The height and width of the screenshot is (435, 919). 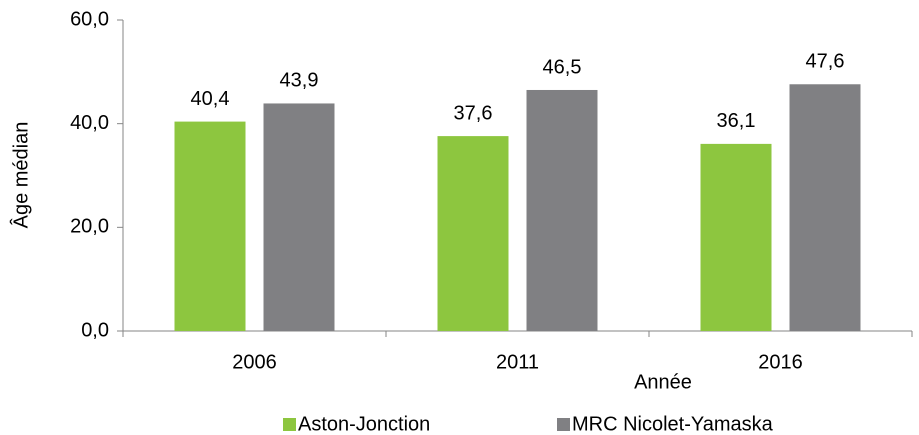 I want to click on legend-label: MRC Nicolet-Yamaska, so click(x=673, y=424).